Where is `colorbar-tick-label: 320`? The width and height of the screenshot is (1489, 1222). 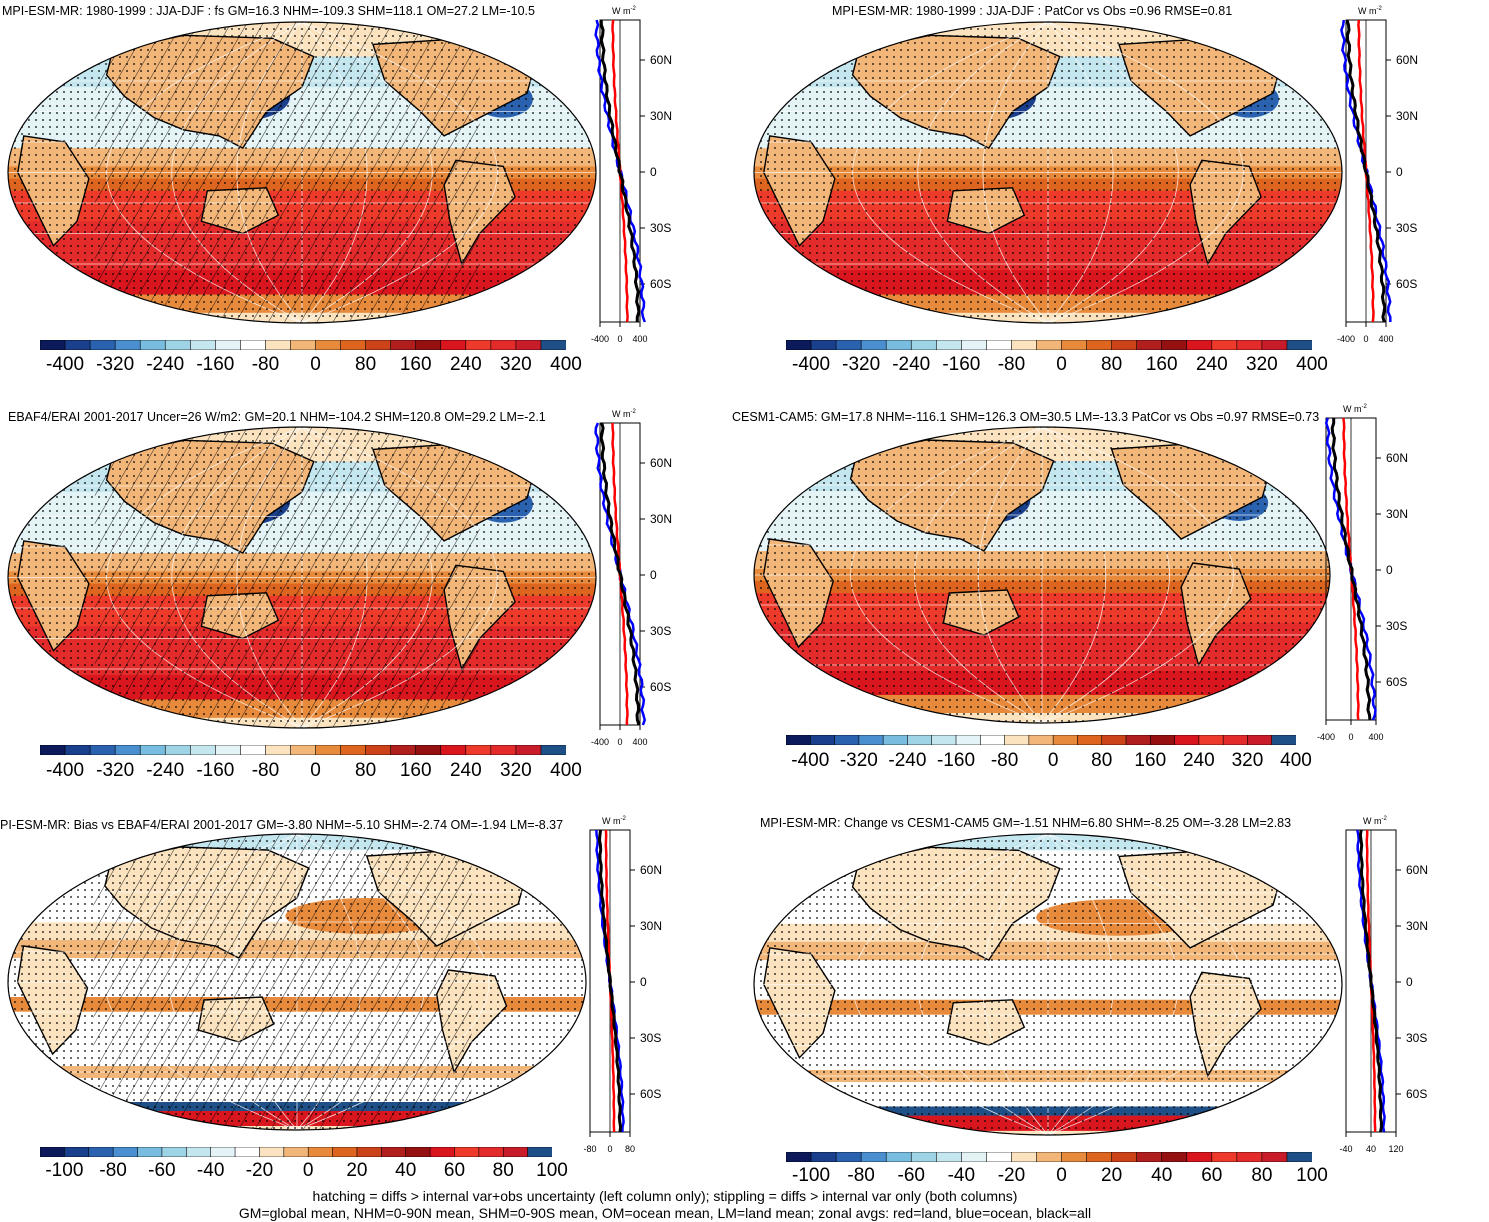
colorbar-tick-label: 320 is located at coordinates (516, 770).